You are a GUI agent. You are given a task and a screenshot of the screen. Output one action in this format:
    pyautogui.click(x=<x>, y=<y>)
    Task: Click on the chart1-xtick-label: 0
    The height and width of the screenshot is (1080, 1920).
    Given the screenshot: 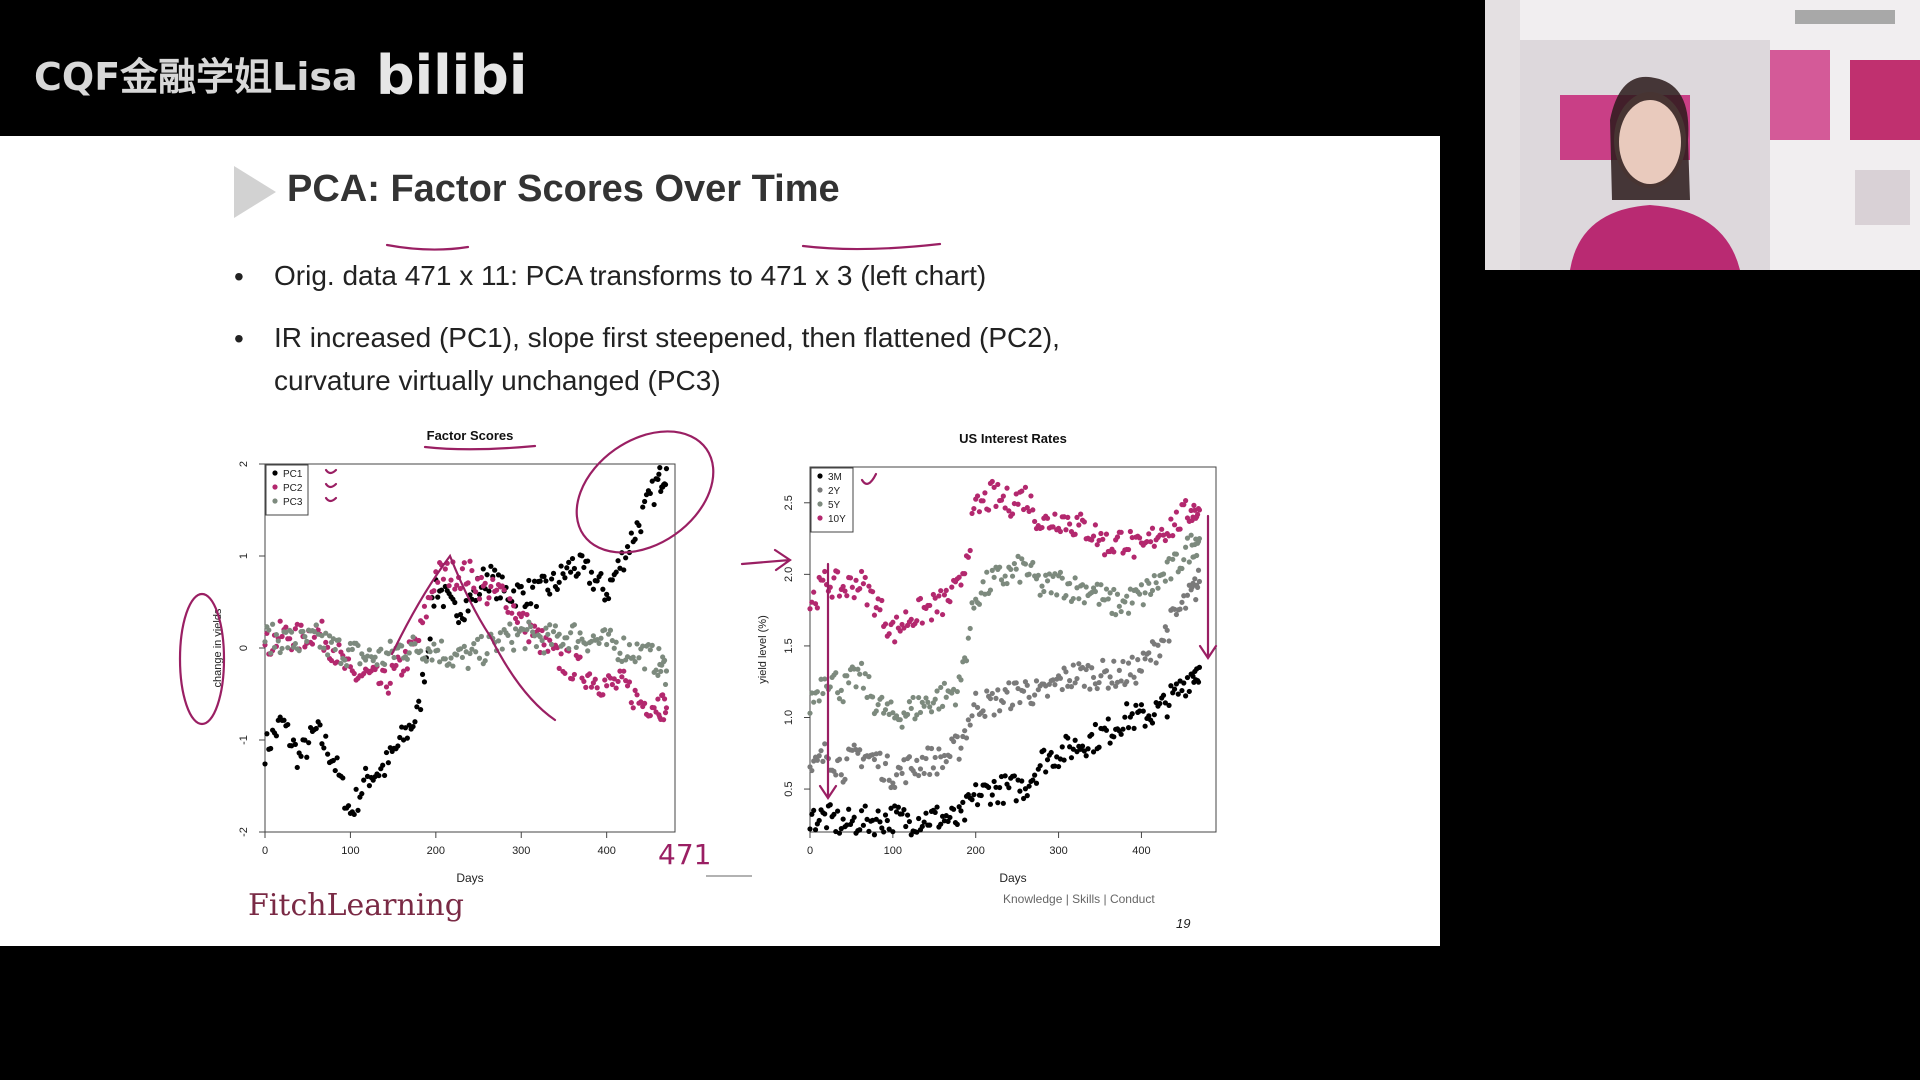 What is the action you would take?
    pyautogui.click(x=265, y=851)
    